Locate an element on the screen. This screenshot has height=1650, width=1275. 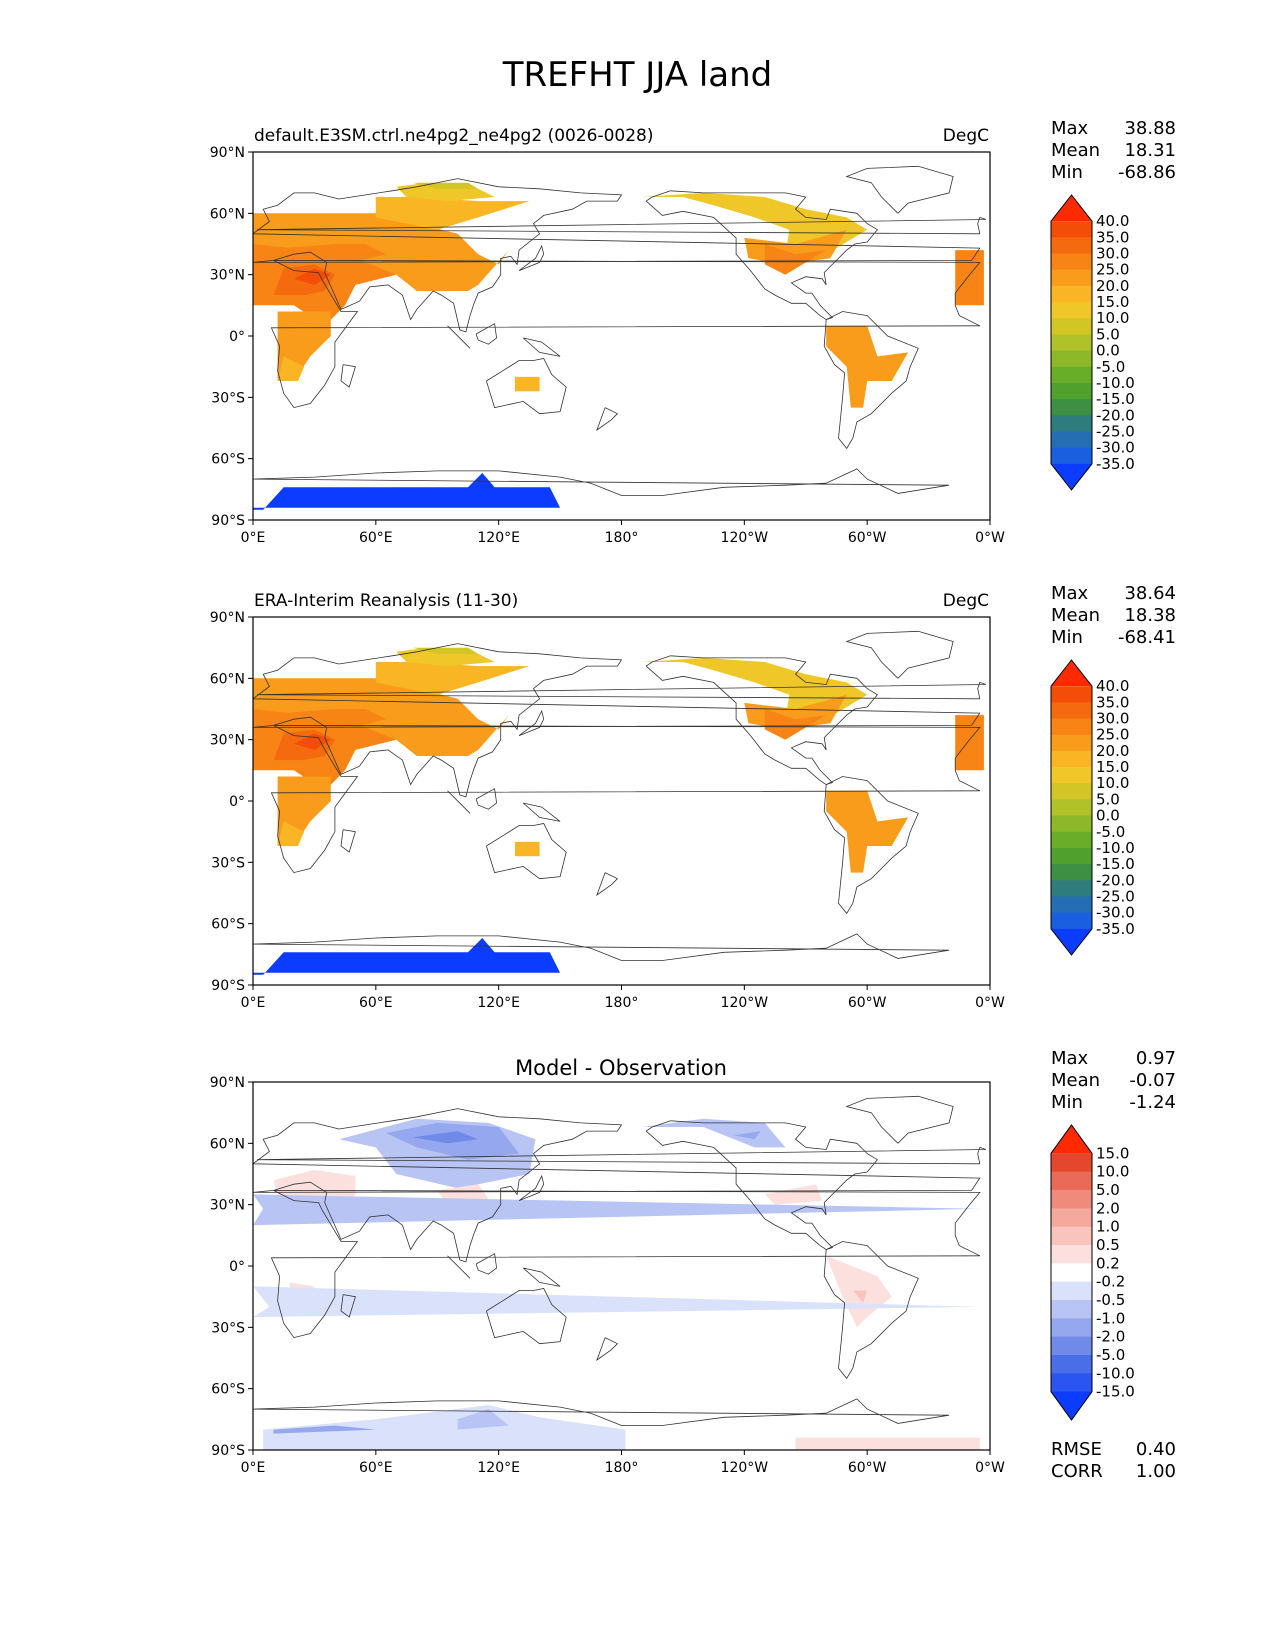
lon-tick-label: 60°W is located at coordinates (867, 538).